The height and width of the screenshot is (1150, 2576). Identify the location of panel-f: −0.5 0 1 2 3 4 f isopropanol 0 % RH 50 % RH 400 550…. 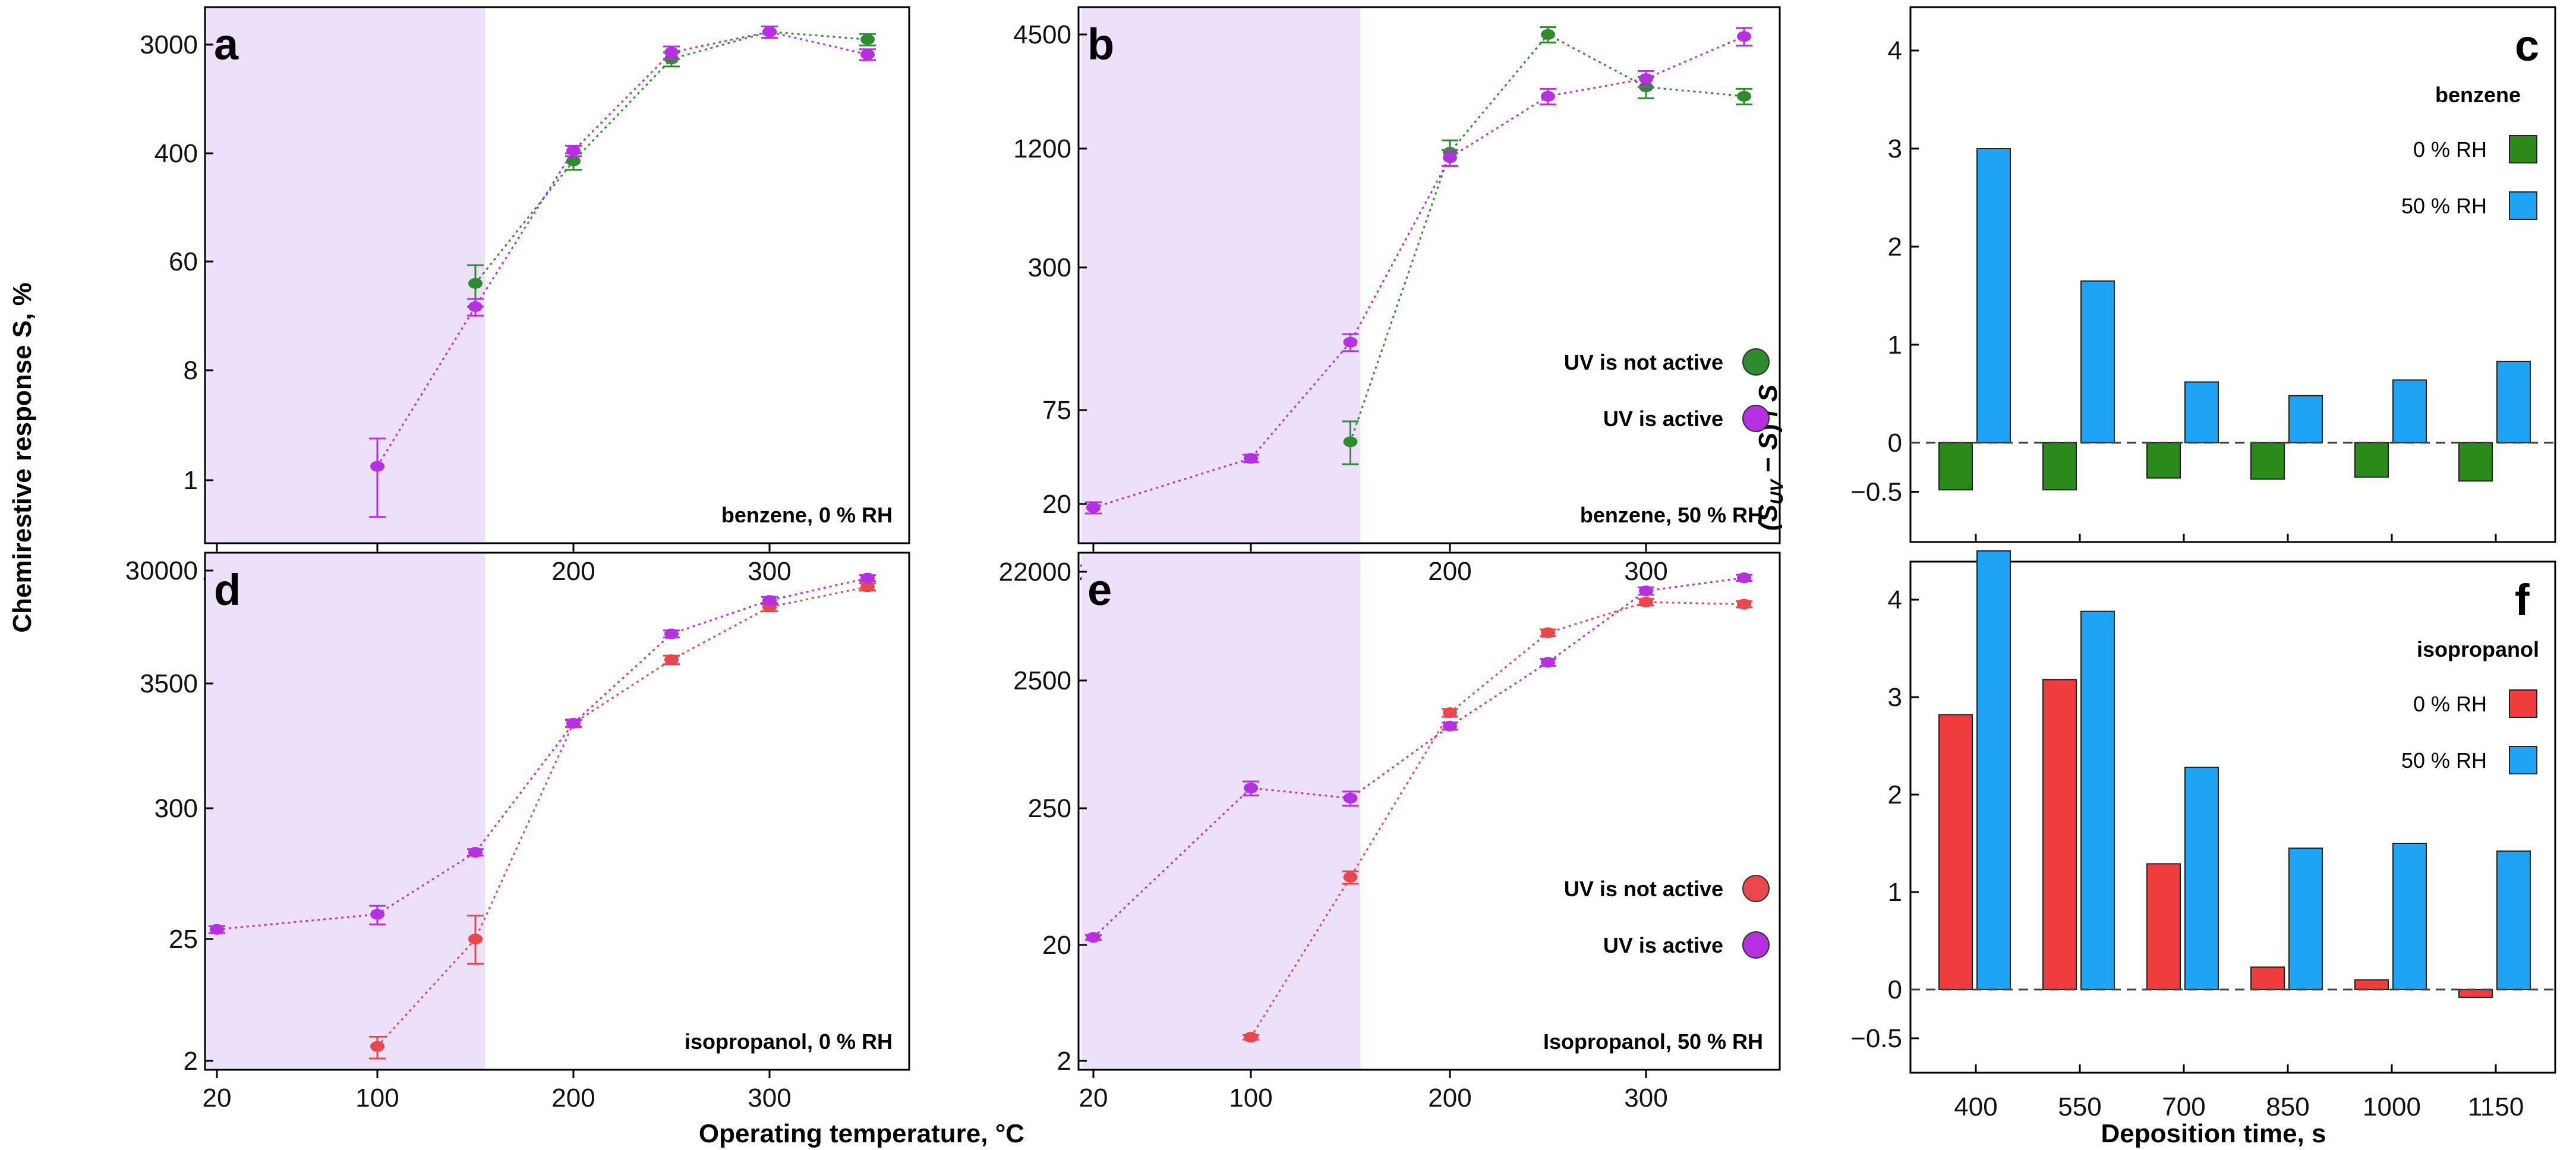
(2203, 835).